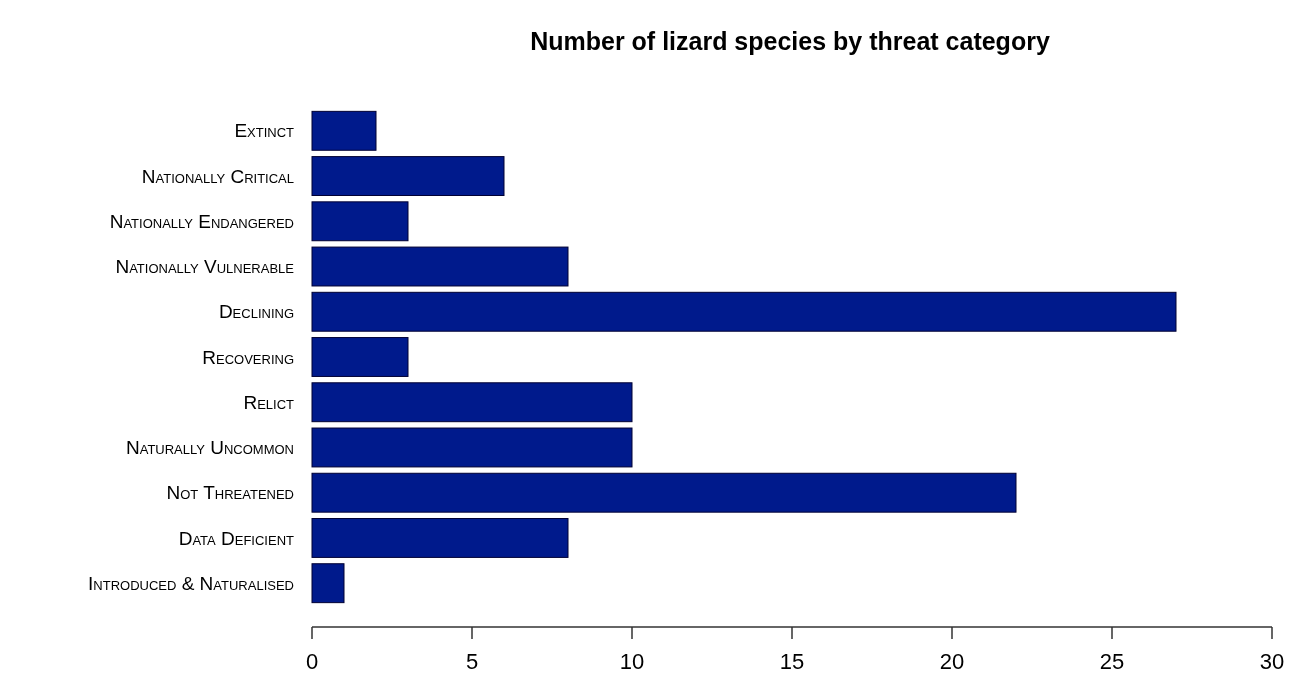 The width and height of the screenshot is (1293, 689). I want to click on y-tick-label: Introduced & Naturalised, so click(191, 583).